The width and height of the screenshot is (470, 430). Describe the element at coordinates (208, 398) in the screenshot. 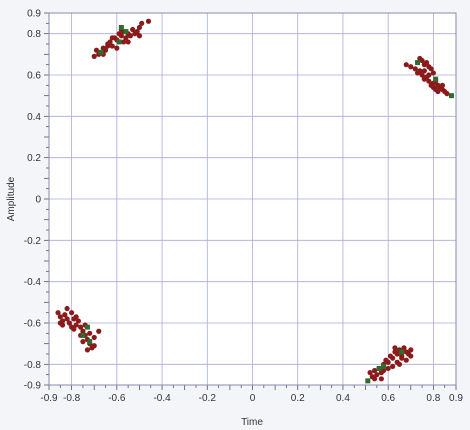

I see `x-tick-label: -0.2` at that location.